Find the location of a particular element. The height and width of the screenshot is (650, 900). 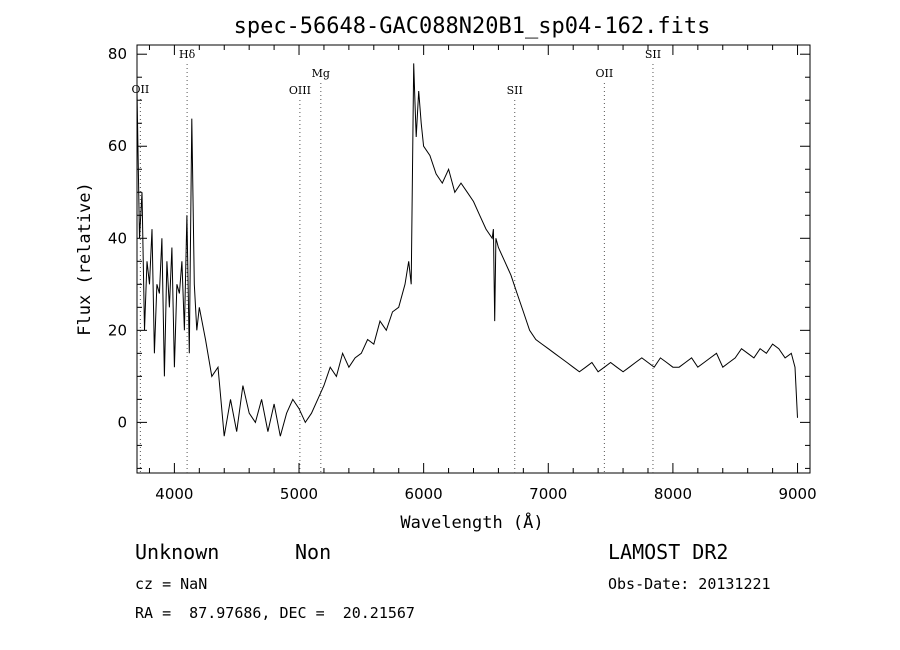

survey-label: LAMOST DR2 is located at coordinates (668, 552).